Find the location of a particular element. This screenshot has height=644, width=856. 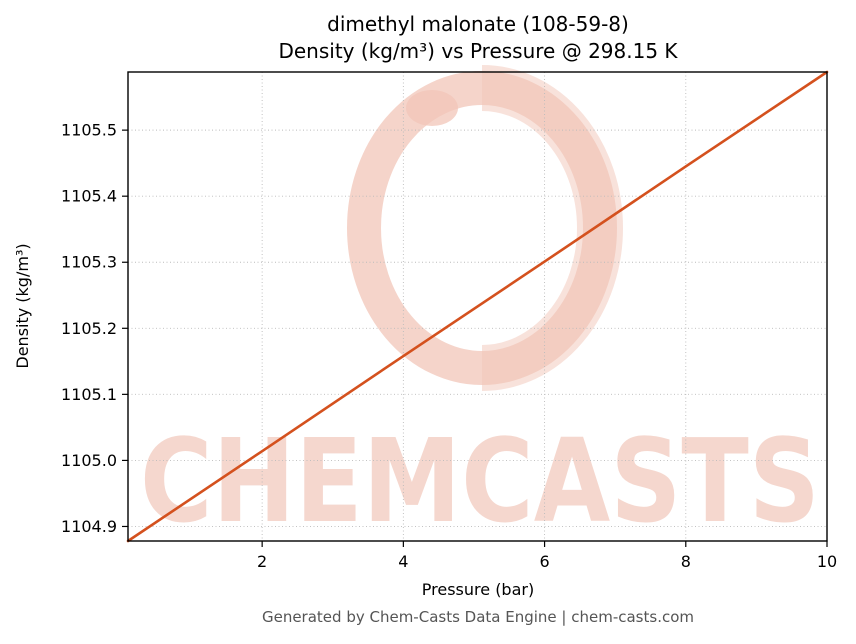

x-axis-label: Pressure (bar) is located at coordinates (478, 589).